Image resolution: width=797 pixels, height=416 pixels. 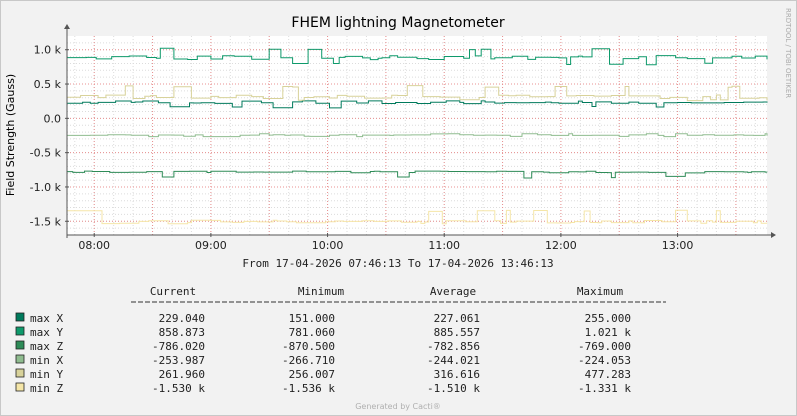 What do you see at coordinates (46, 360) in the screenshot?
I see `legend-series-name: min X` at bounding box center [46, 360].